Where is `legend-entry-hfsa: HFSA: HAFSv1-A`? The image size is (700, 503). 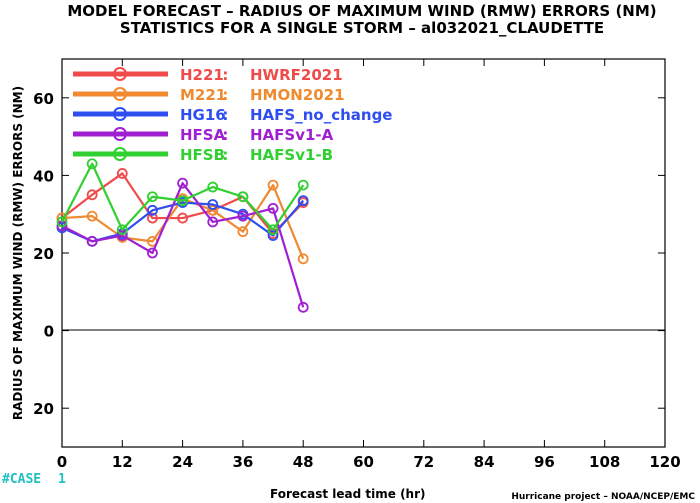 legend-entry-hfsa: HFSA: HAFSv1-A is located at coordinates (203, 135).